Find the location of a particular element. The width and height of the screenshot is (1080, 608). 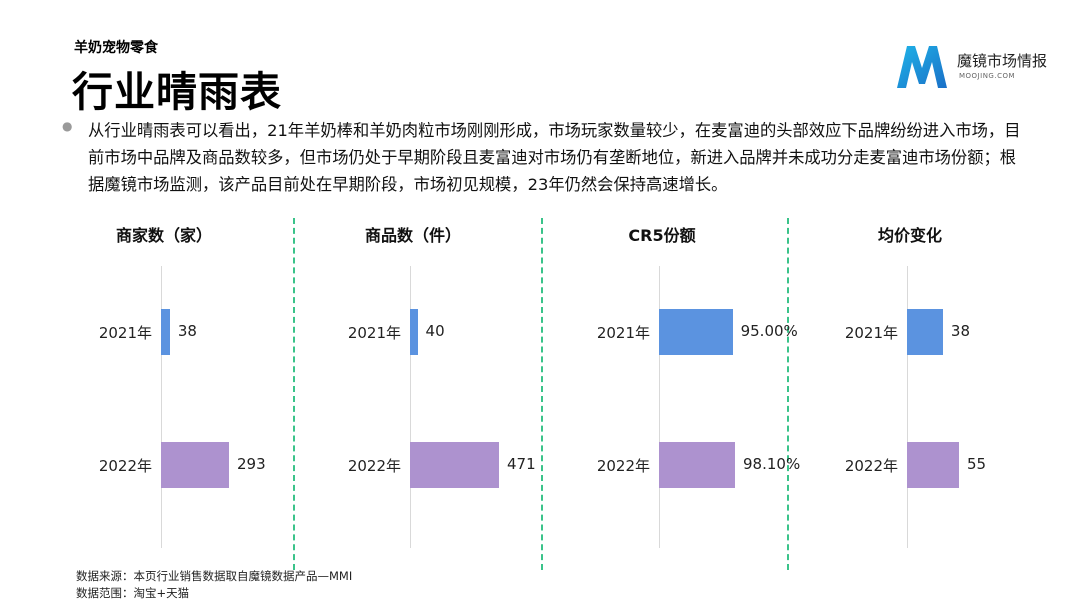

chart-panel: 均价变化 2021年 38 2022年 55 is located at coordinates (910, 388).